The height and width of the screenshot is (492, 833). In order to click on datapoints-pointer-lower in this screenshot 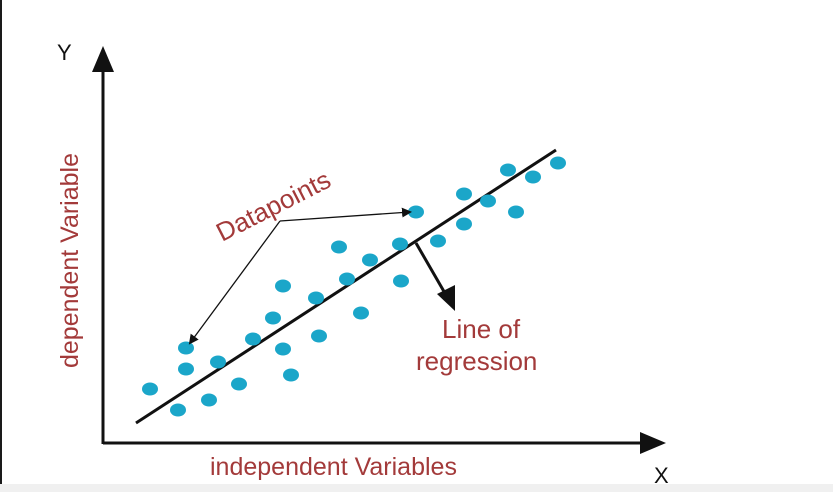, I will do `click(234, 282)`.